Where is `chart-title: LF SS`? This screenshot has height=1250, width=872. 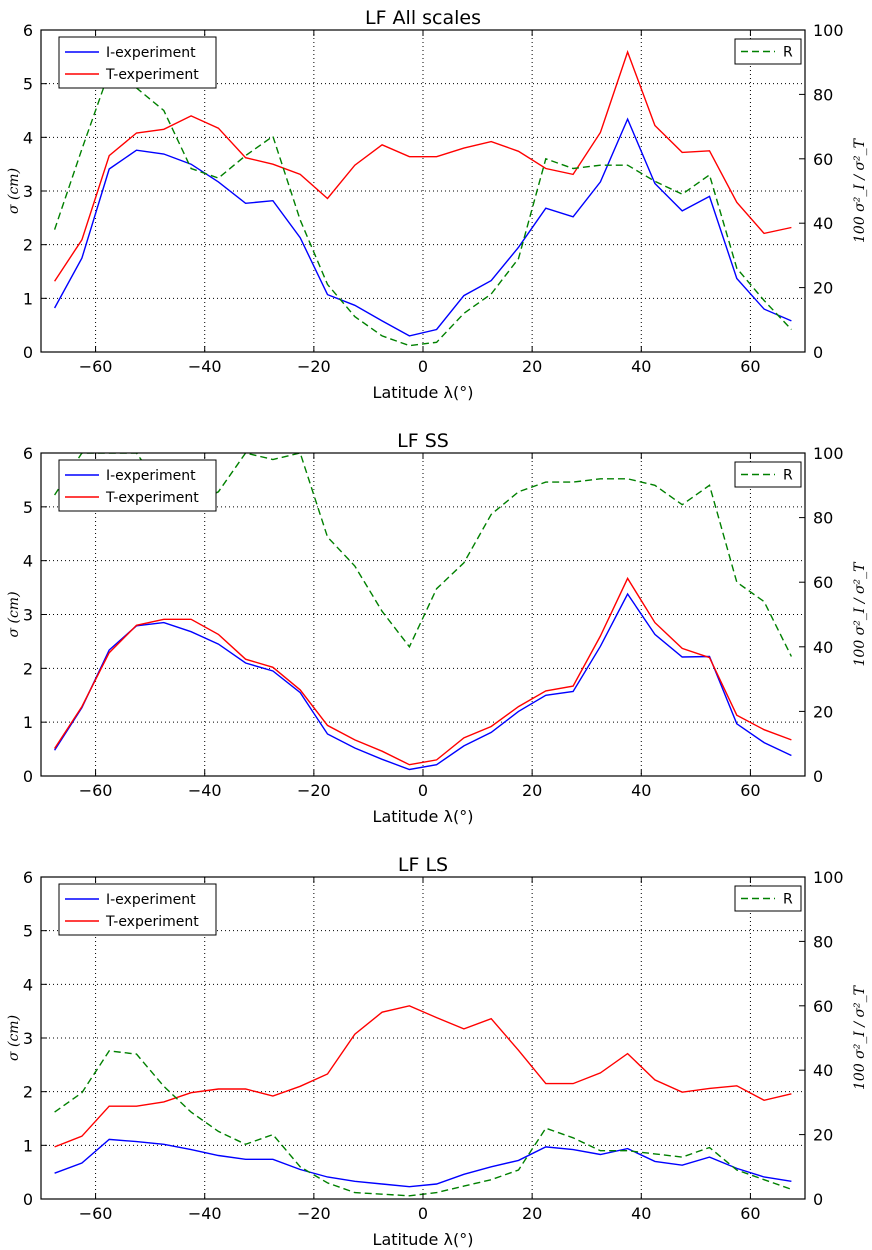 chart-title: LF SS is located at coordinates (423, 441).